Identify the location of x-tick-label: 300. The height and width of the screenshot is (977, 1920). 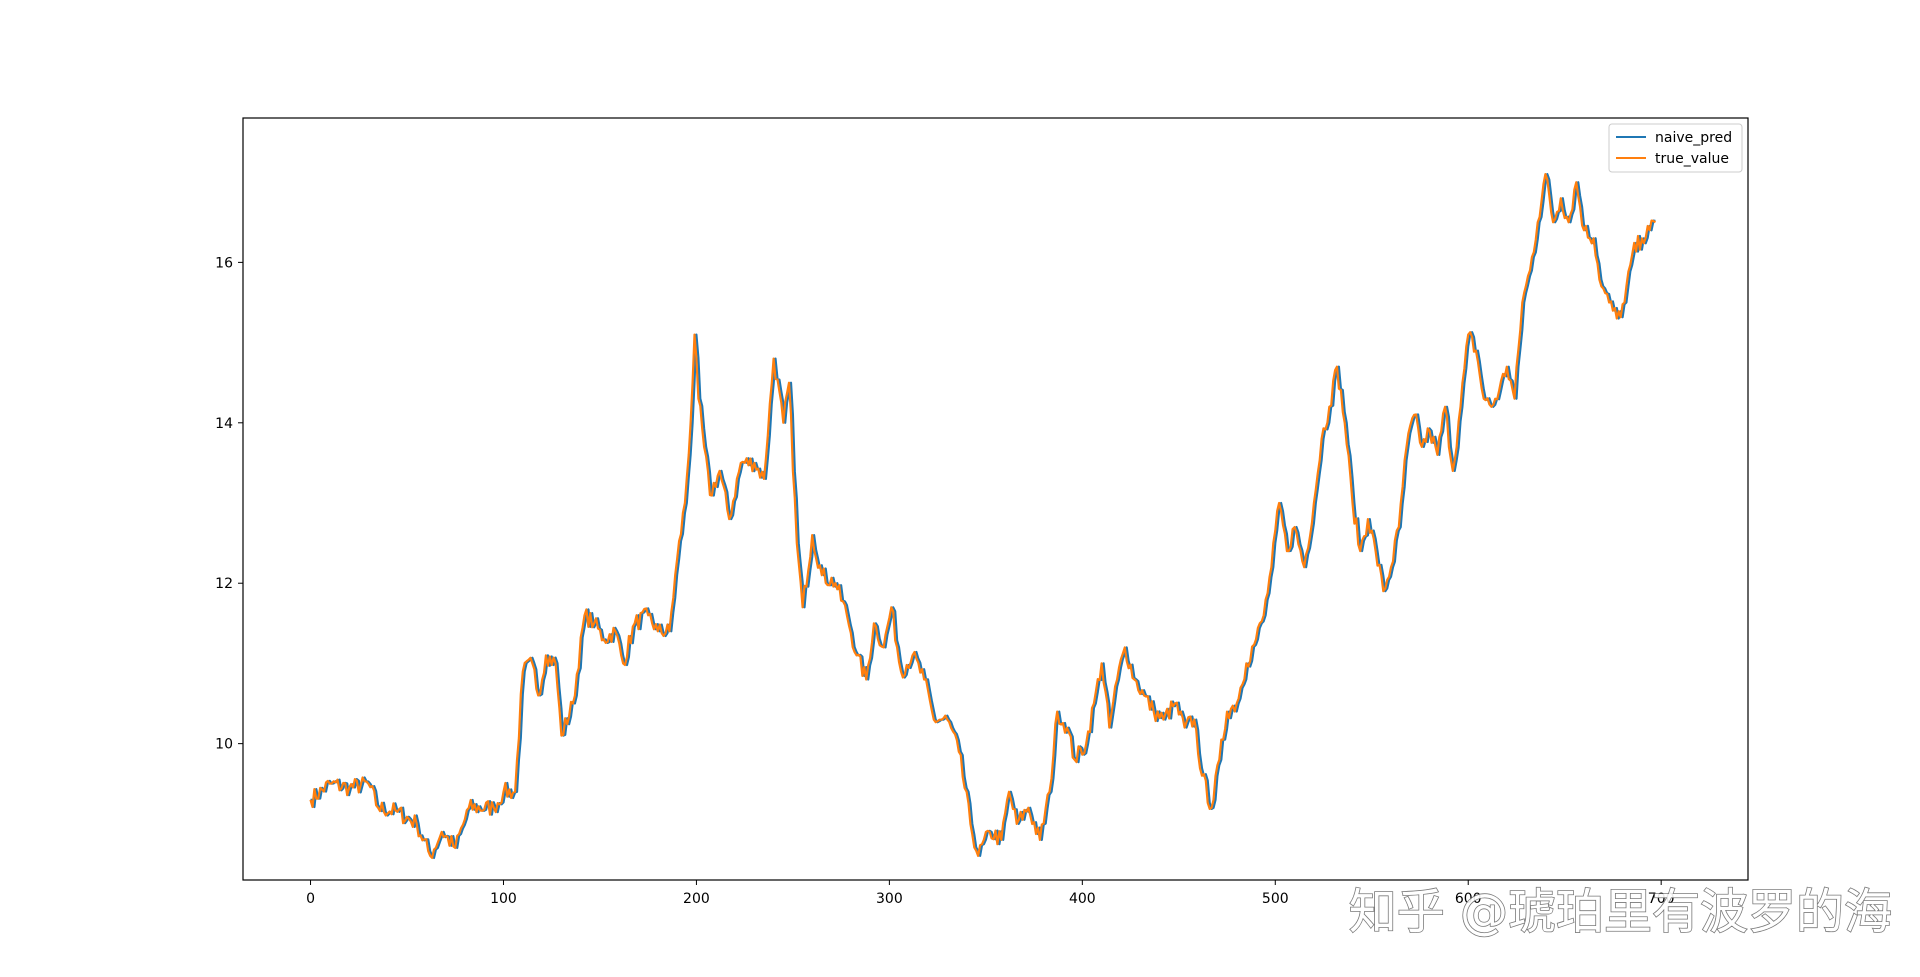
(889, 899).